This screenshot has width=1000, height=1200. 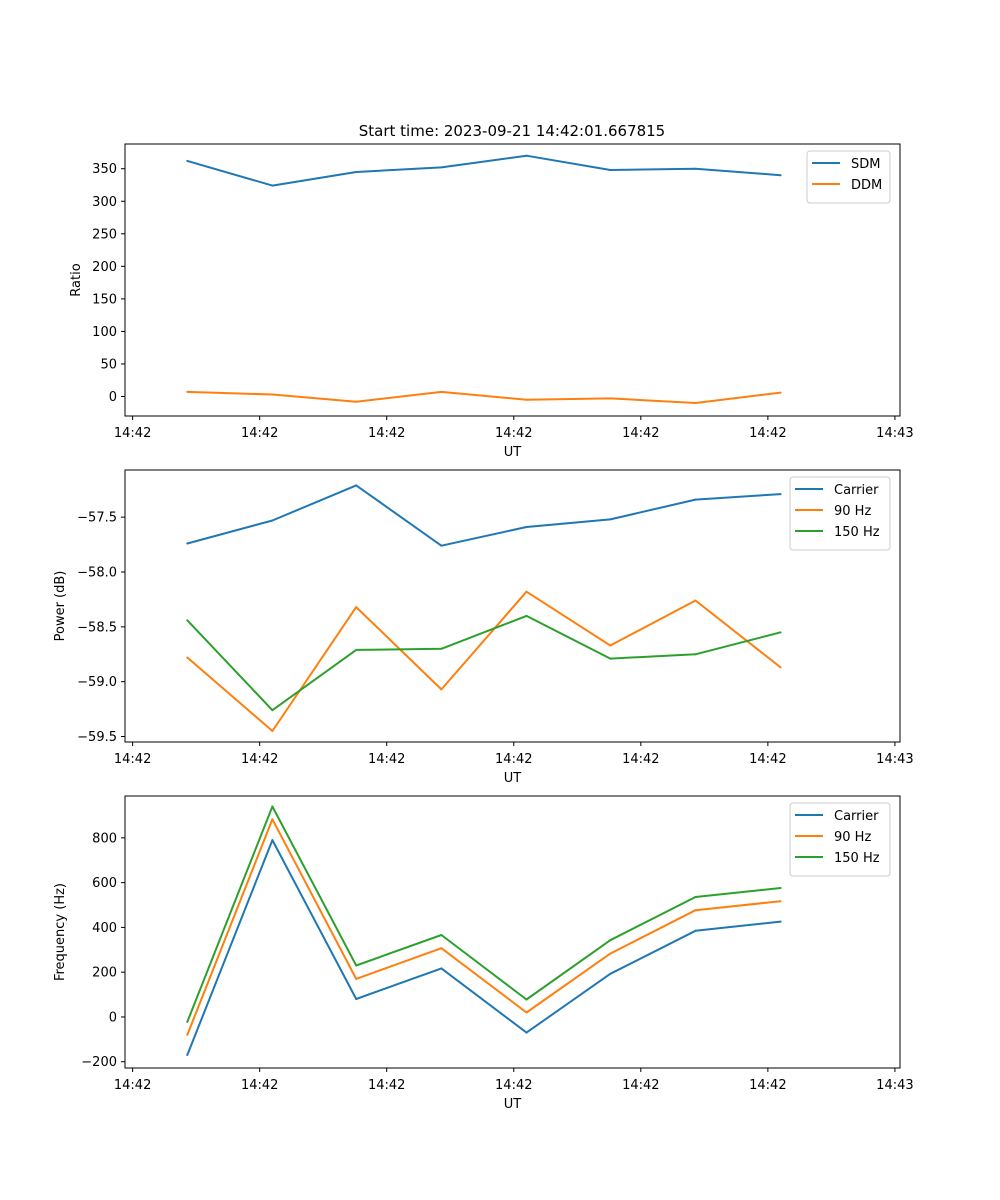 What do you see at coordinates (108, 364) in the screenshot?
I see `y-tick-label: 50` at bounding box center [108, 364].